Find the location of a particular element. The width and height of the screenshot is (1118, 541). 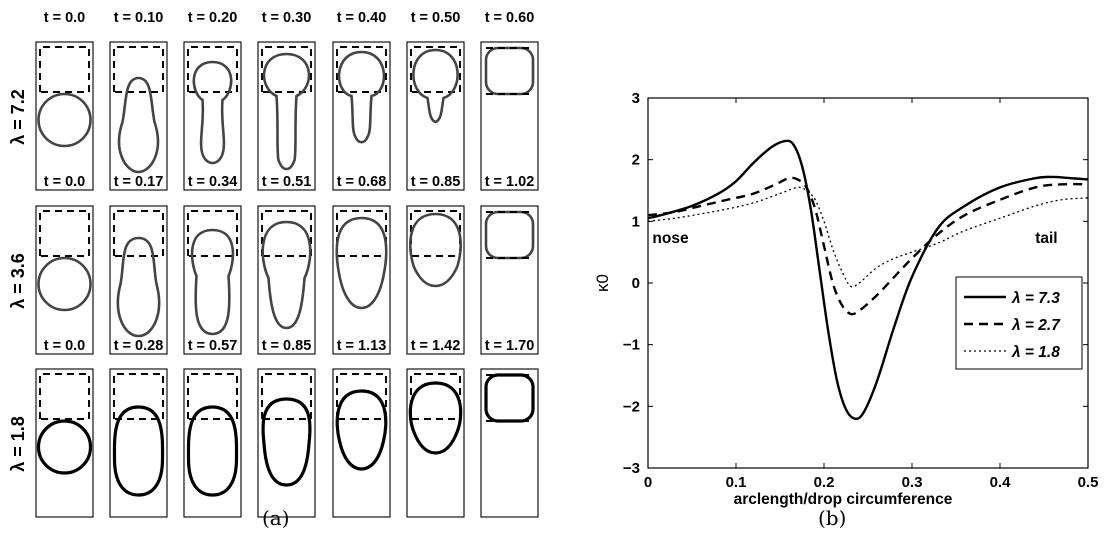

time-label: t = 0.57 is located at coordinates (213, 346).